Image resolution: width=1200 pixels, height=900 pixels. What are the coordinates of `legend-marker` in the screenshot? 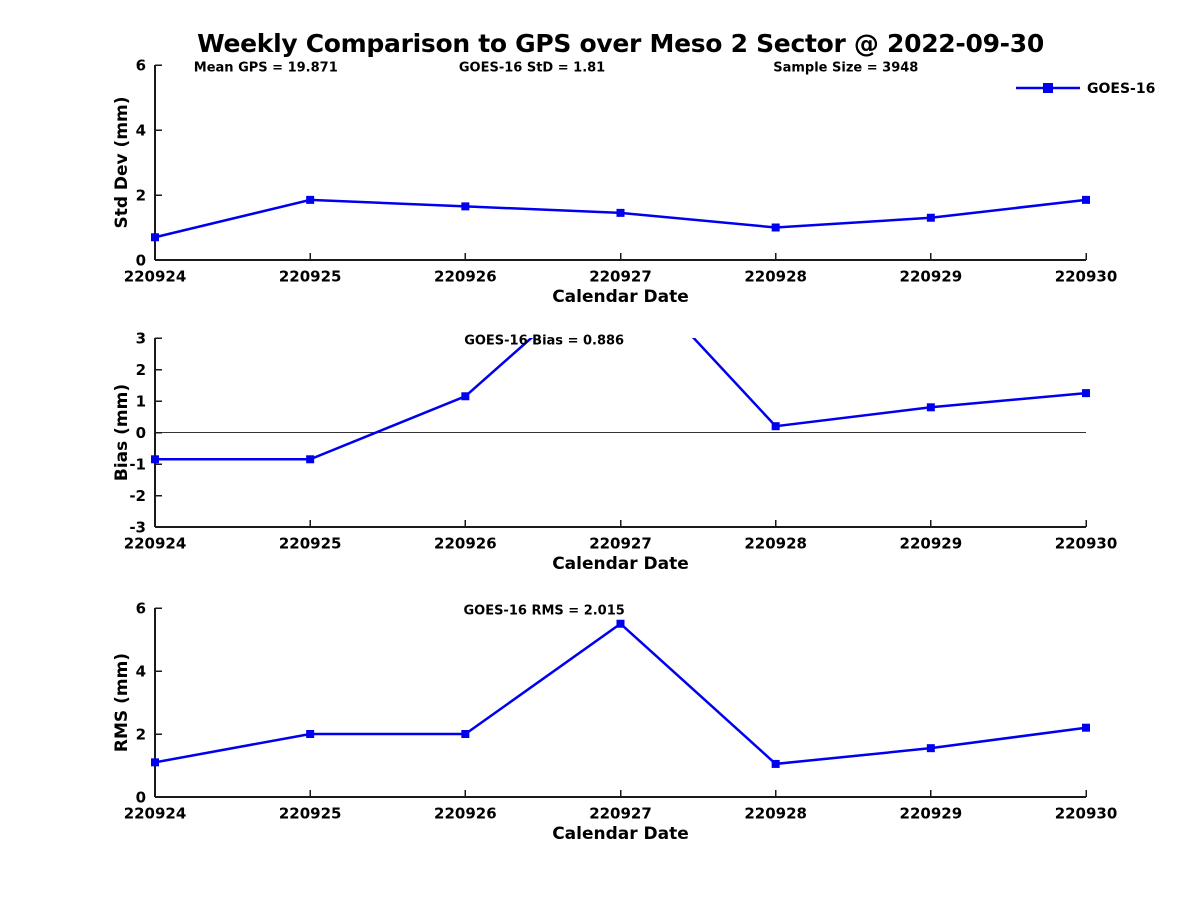 It's located at (1048, 88).